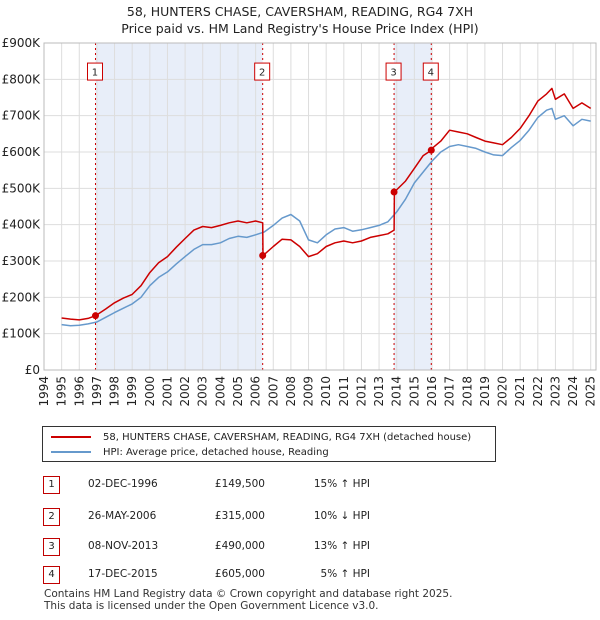 Image resolution: width=600 pixels, height=620 pixels. What do you see at coordinates (300, 486) in the screenshot?
I see `table-row: 1 02-DEC-1996 £149,500 15% ↑ HPI` at bounding box center [300, 486].